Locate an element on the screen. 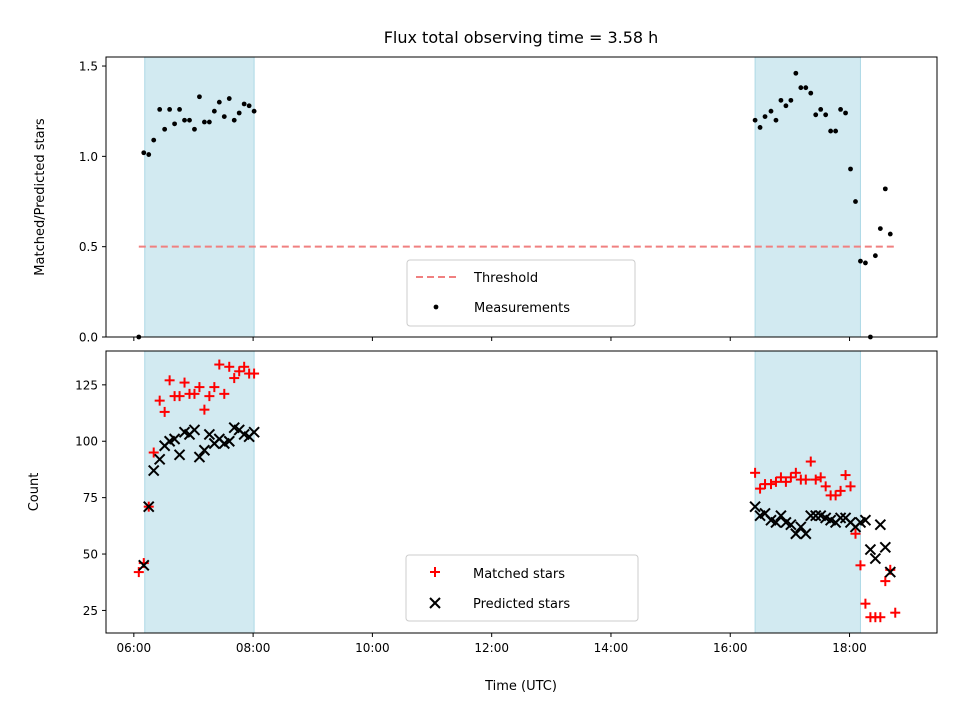 Image resolution: width=960 pixels, height=720 pixels. top-legend-box is located at coordinates (521, 293).